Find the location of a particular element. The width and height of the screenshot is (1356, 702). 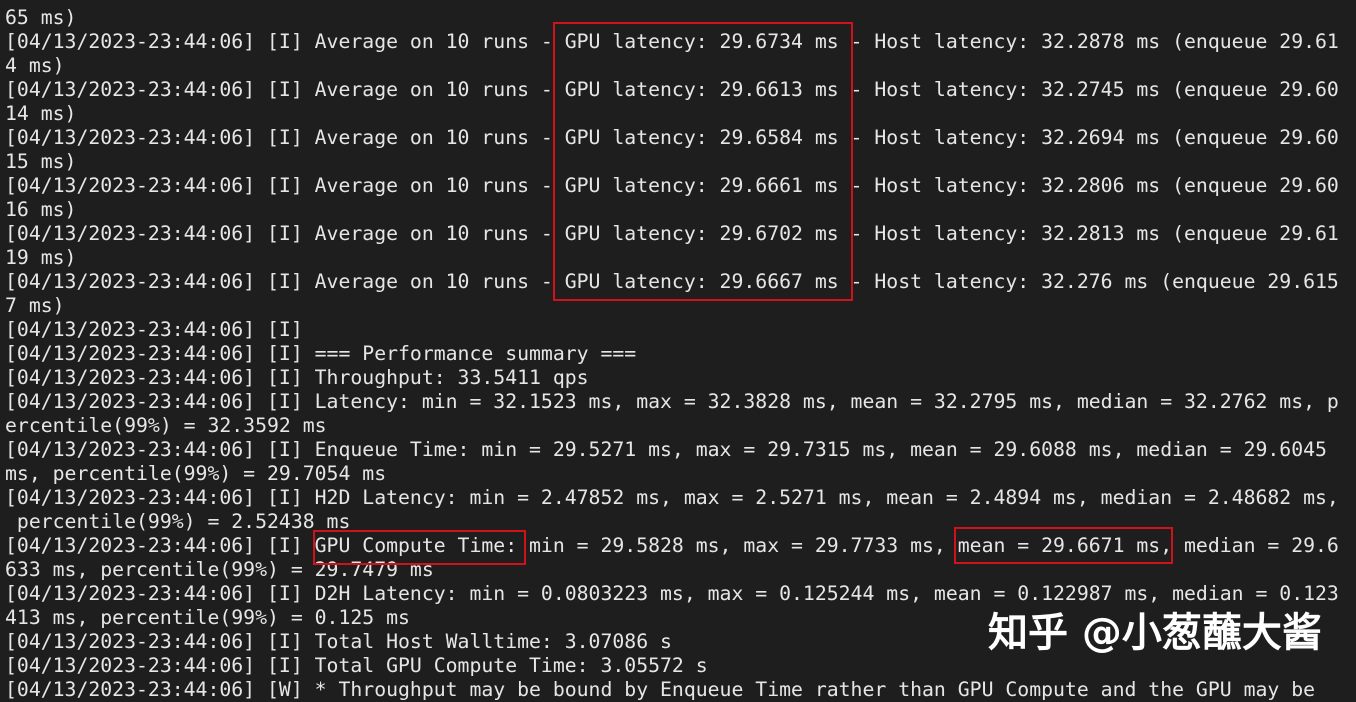

highlight-gpu-latency-box is located at coordinates (703, 161).